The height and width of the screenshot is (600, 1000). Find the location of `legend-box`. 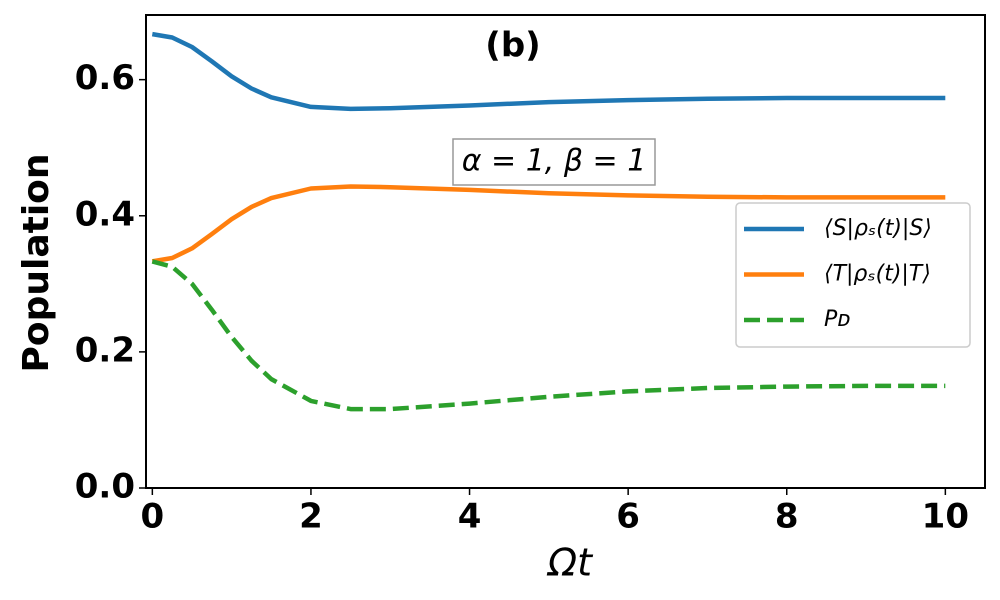

legend-box is located at coordinates (853, 275).